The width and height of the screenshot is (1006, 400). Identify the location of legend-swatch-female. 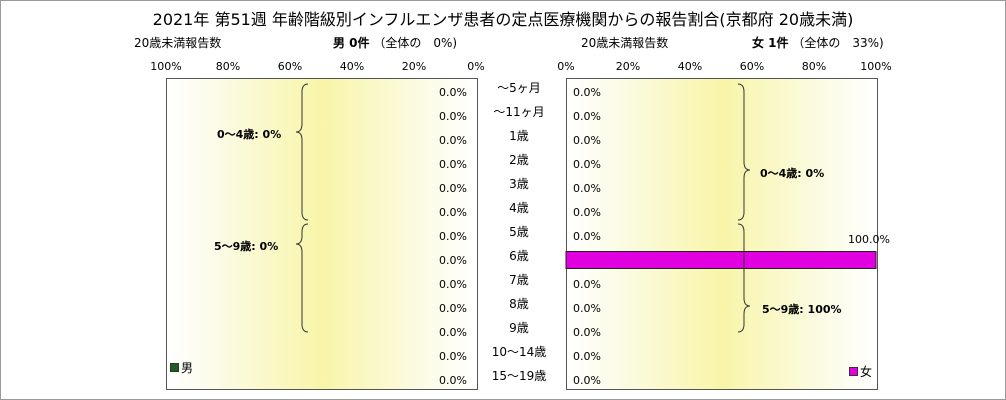
(853, 371).